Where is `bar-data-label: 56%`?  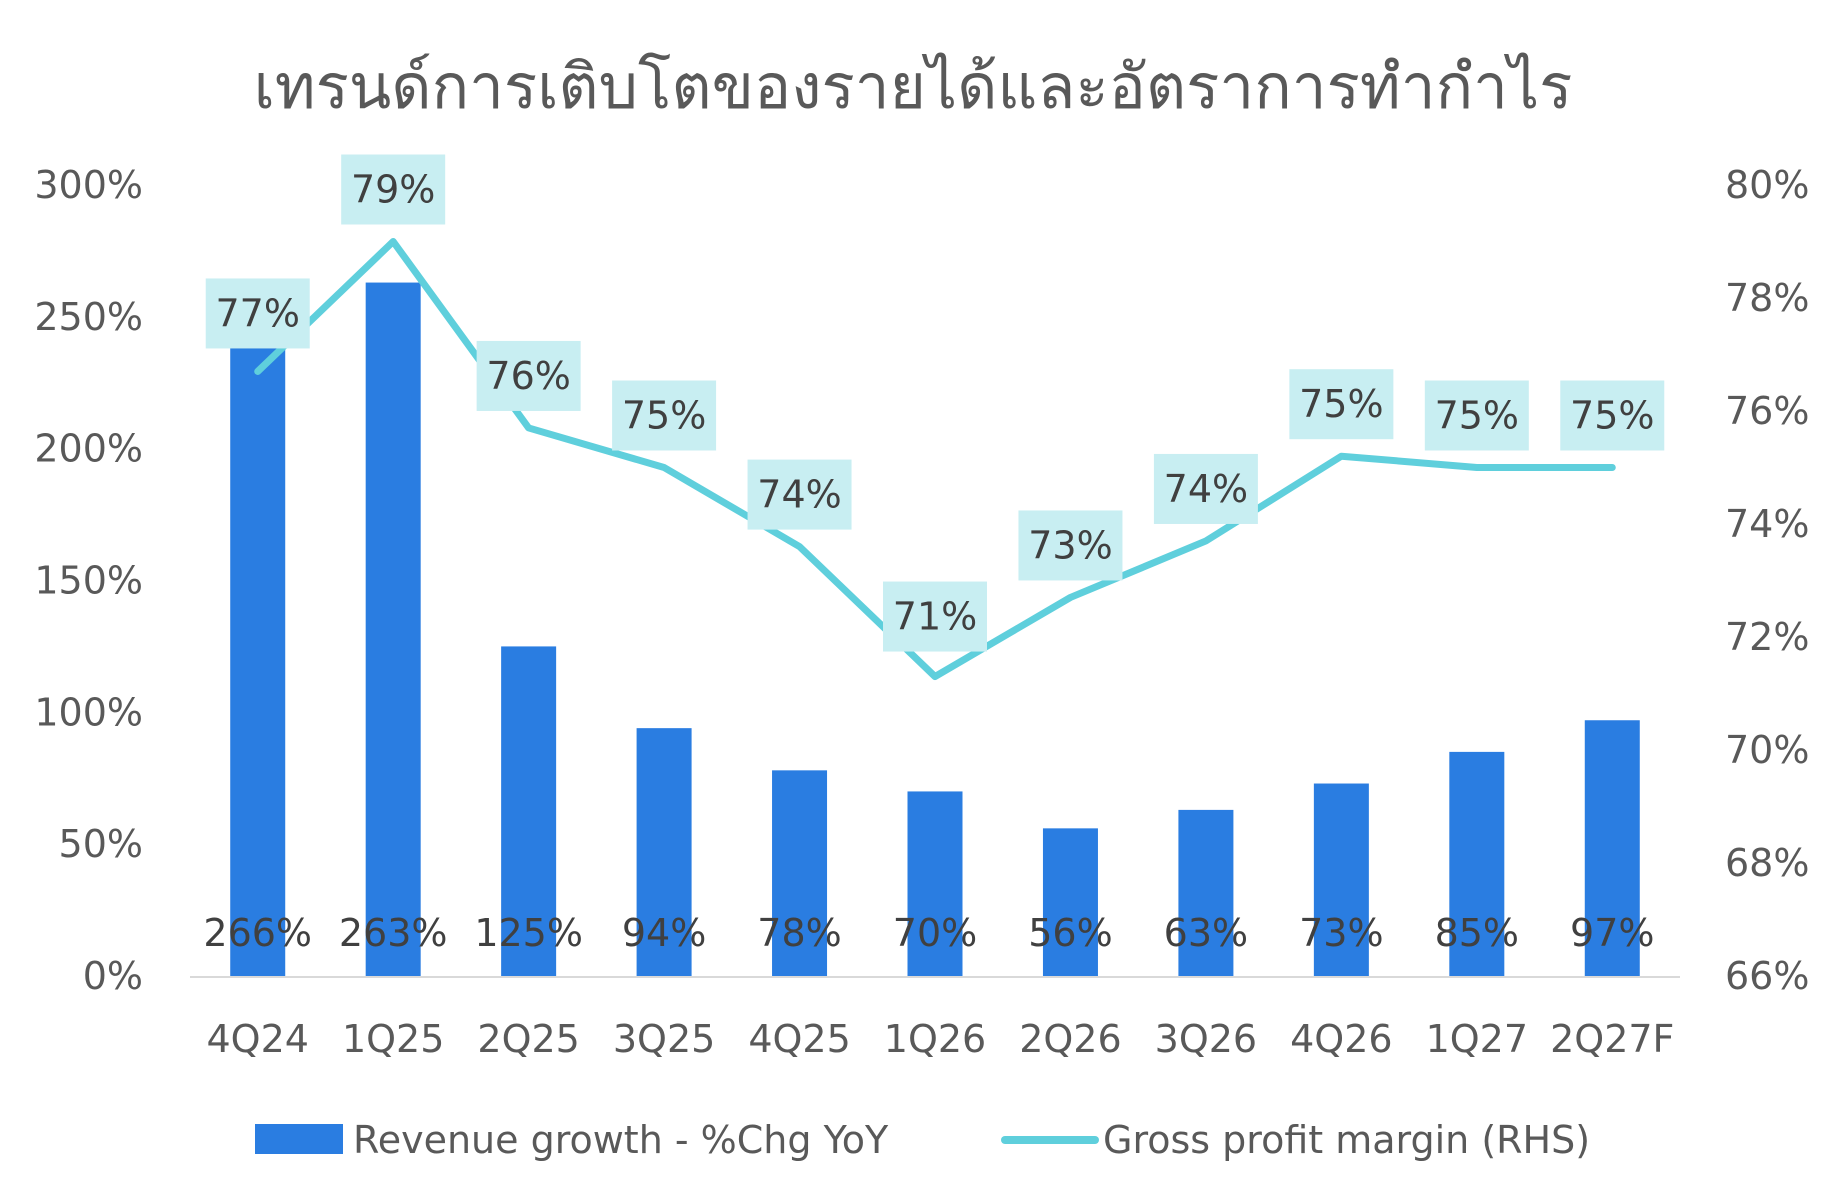
bar-data-label: 56% is located at coordinates (1070, 933).